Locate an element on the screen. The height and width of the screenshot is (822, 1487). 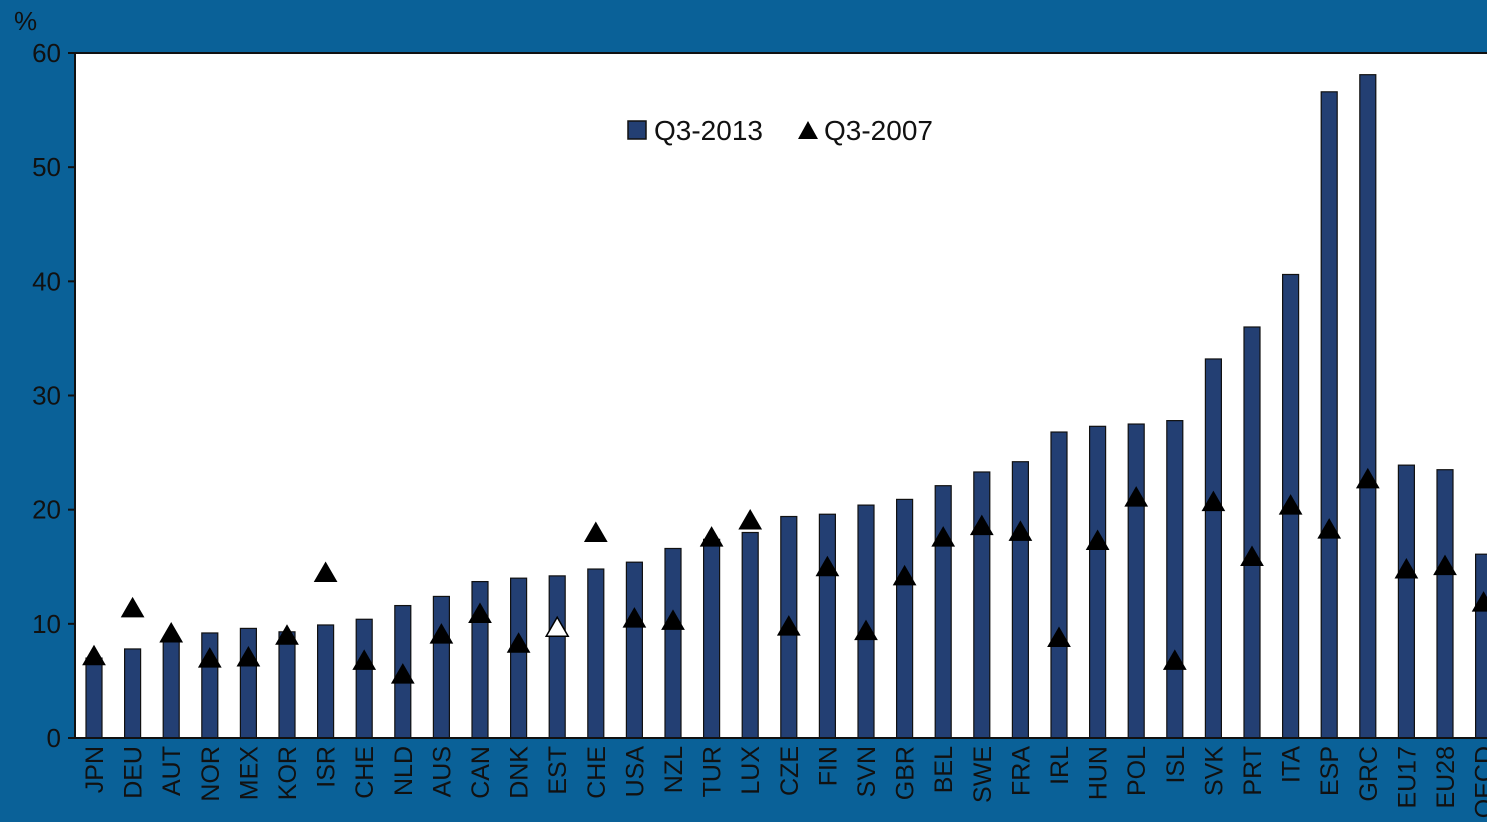
bar-est is located at coordinates (557, 657).